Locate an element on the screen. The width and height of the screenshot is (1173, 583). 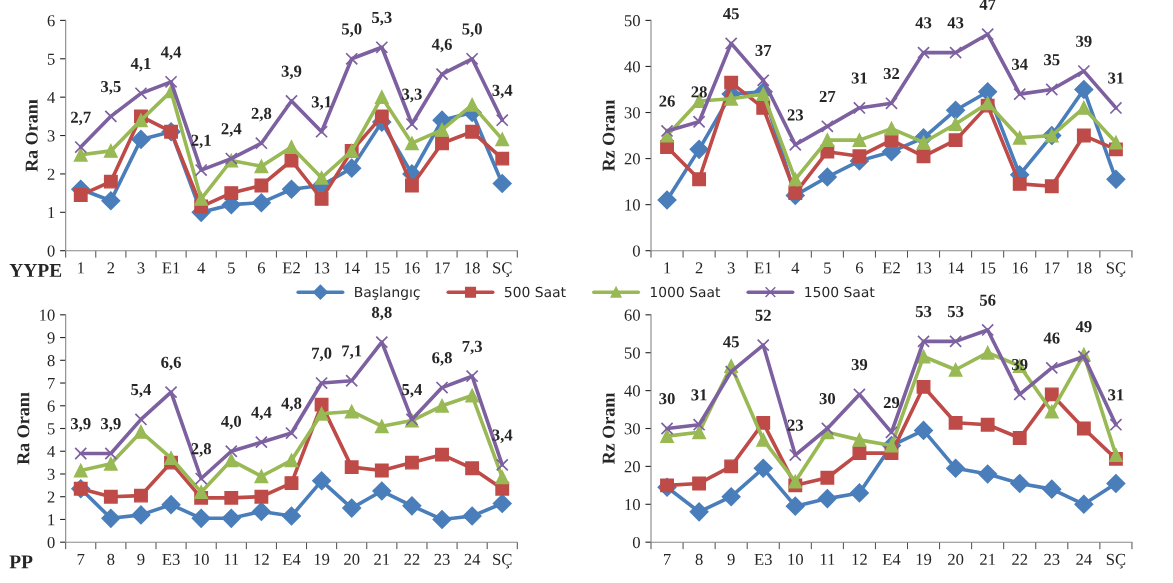
x-tick-label: 10 is located at coordinates (201, 559).